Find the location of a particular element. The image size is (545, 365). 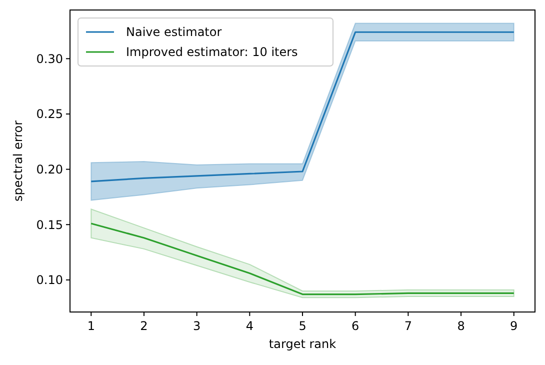

y-tick-label: 0.10 is located at coordinates (49, 280).